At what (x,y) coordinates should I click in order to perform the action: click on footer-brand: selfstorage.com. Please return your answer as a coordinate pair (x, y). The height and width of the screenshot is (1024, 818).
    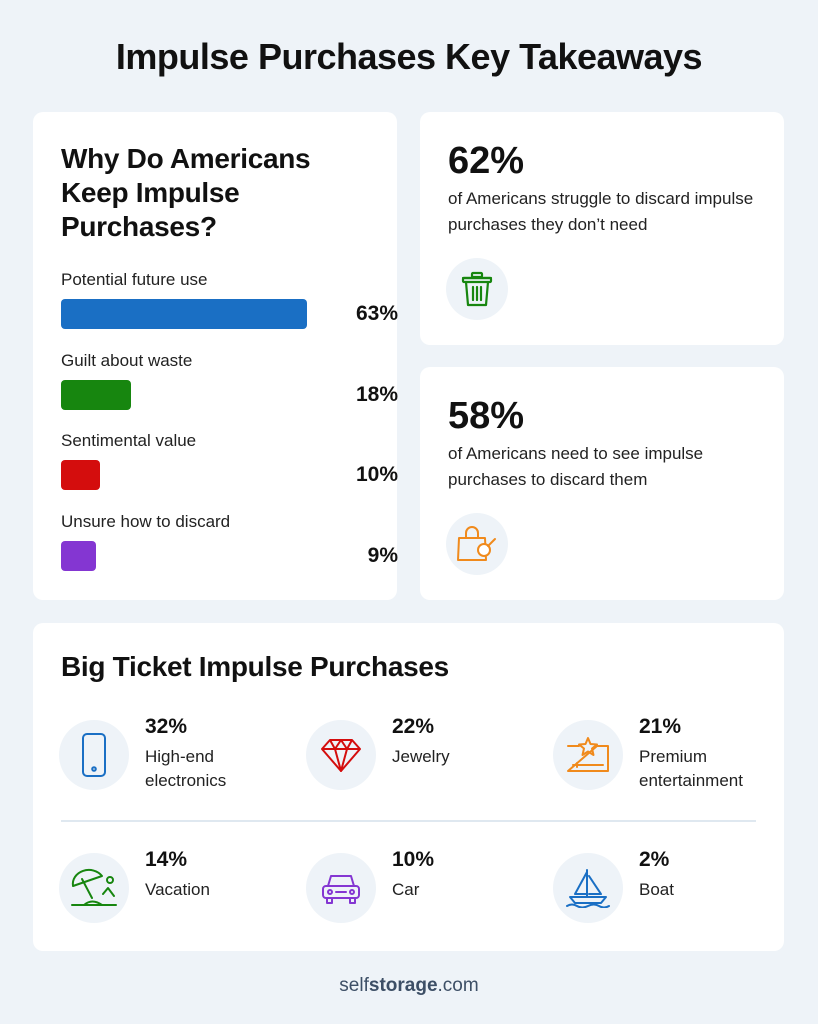
    Looking at the image, I should click on (409, 986).